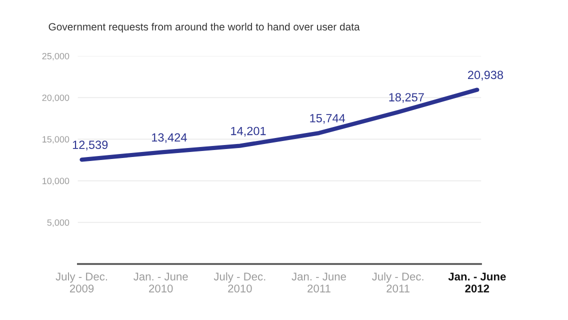  What do you see at coordinates (56, 182) in the screenshot?
I see `y-tick-label: 10,000` at bounding box center [56, 182].